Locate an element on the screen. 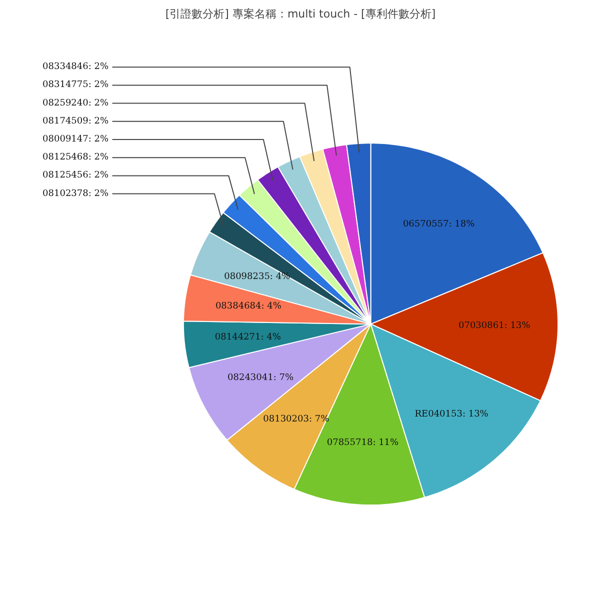 The image size is (600, 600). slice-label: 08384684: 4% is located at coordinates (248, 307).